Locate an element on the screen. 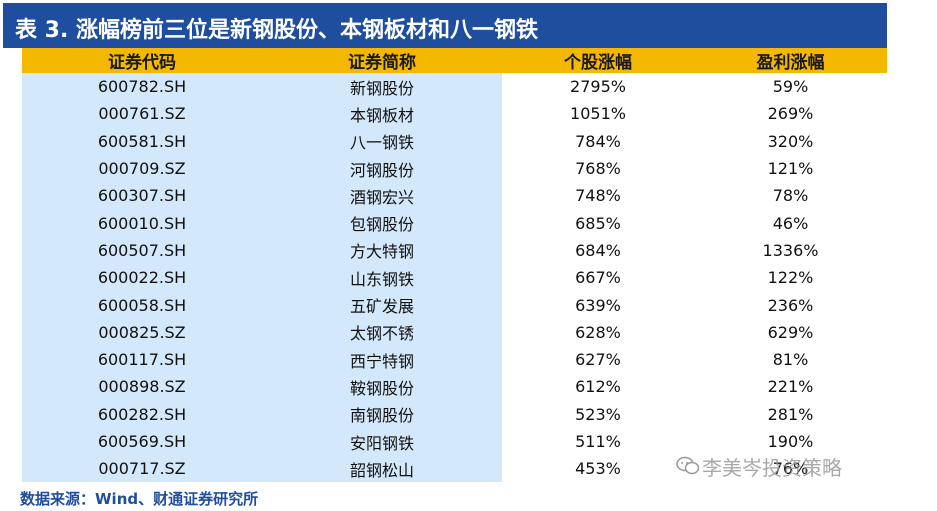  source-note: 数据来源：Wind、财通证券研究所 is located at coordinates (139, 499).